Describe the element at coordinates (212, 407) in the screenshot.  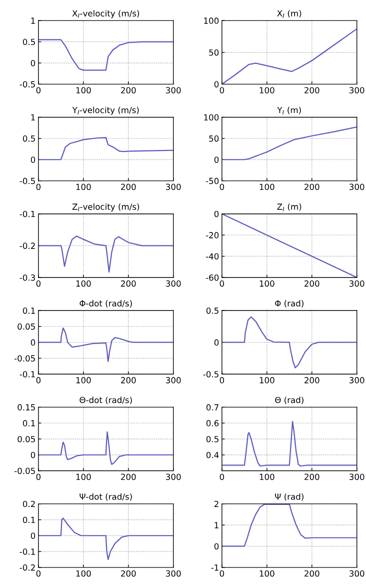
I see `y-tick-label: 0.7` at that location.